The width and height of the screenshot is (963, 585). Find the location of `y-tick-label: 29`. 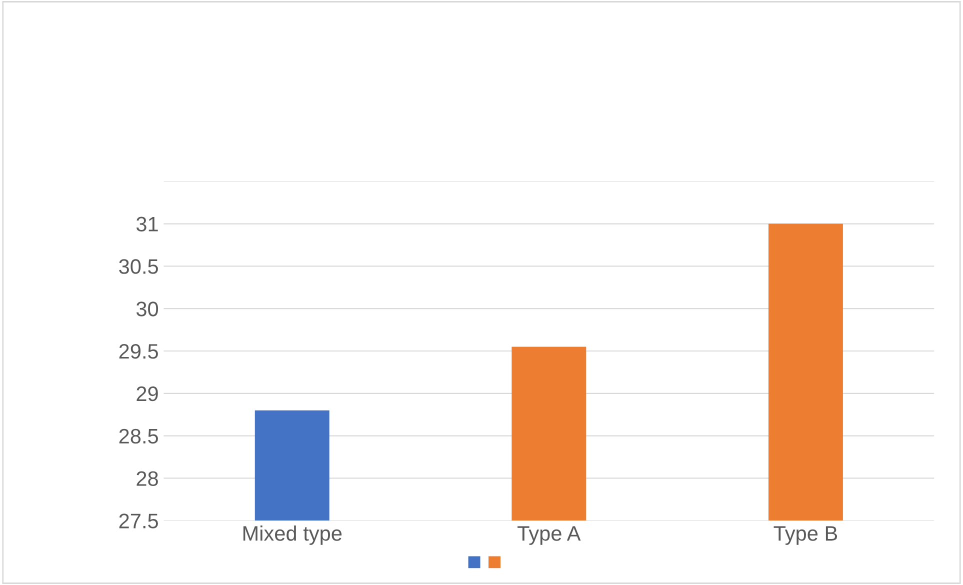

y-tick-label: 29 is located at coordinates (147, 394).